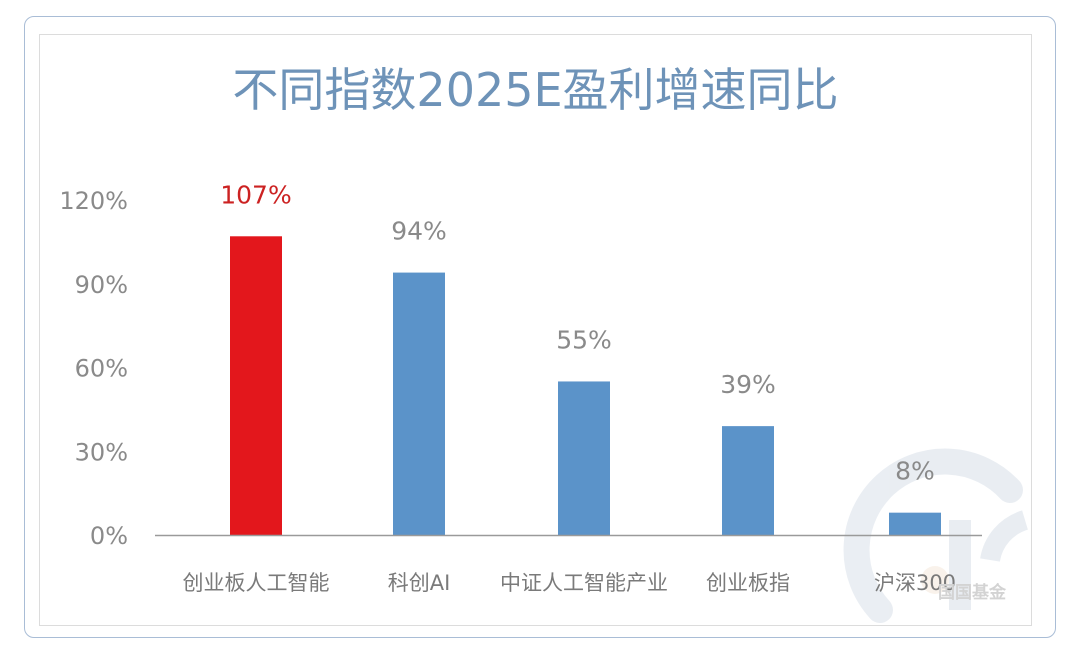 This screenshot has width=1080, height=654. Describe the element at coordinates (584, 339) in the screenshot. I see `data-label: 55%` at that location.